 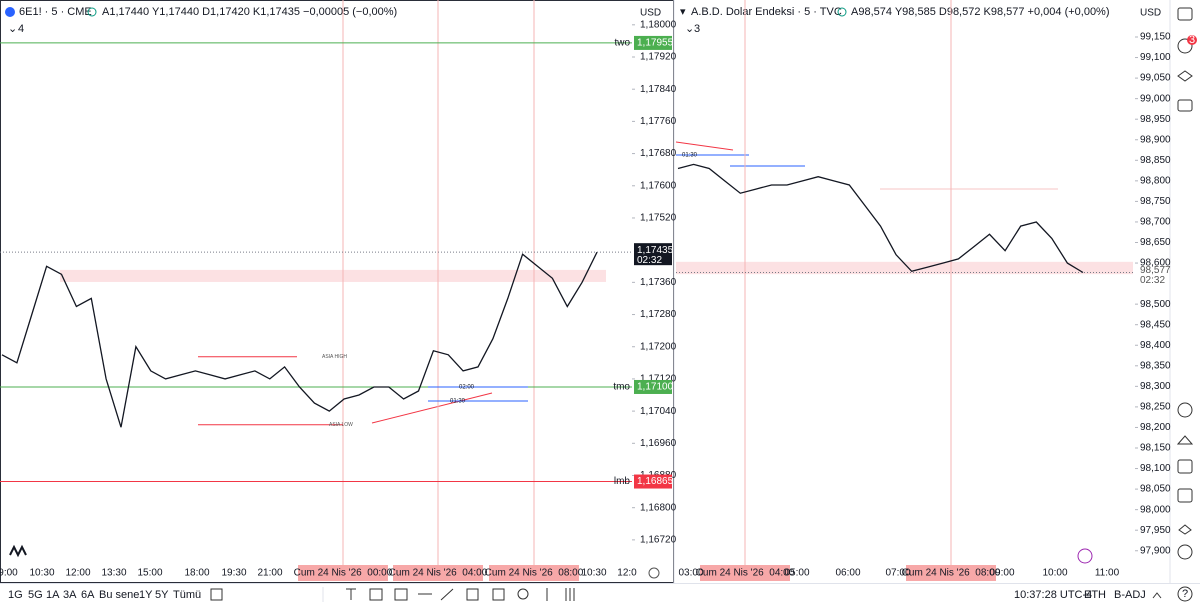 I want to click on y-tick-label: 1,17840, so click(x=658, y=89).